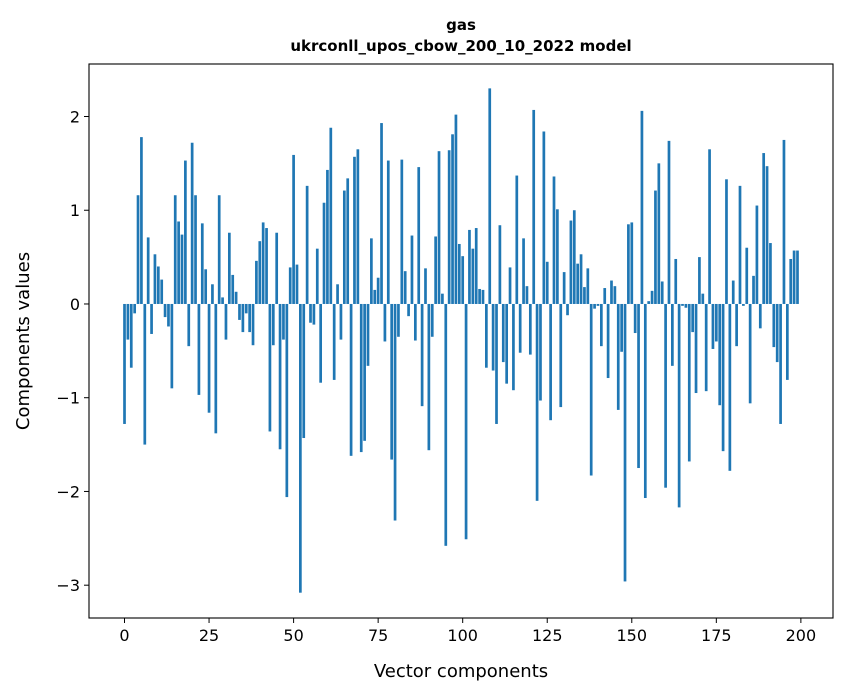 This screenshot has height=700, width=847. What do you see at coordinates (460, 46) in the screenshot?
I see `chart-subtitle: ukrconll_upos_cbow_200_10_2022 model` at bounding box center [460, 46].